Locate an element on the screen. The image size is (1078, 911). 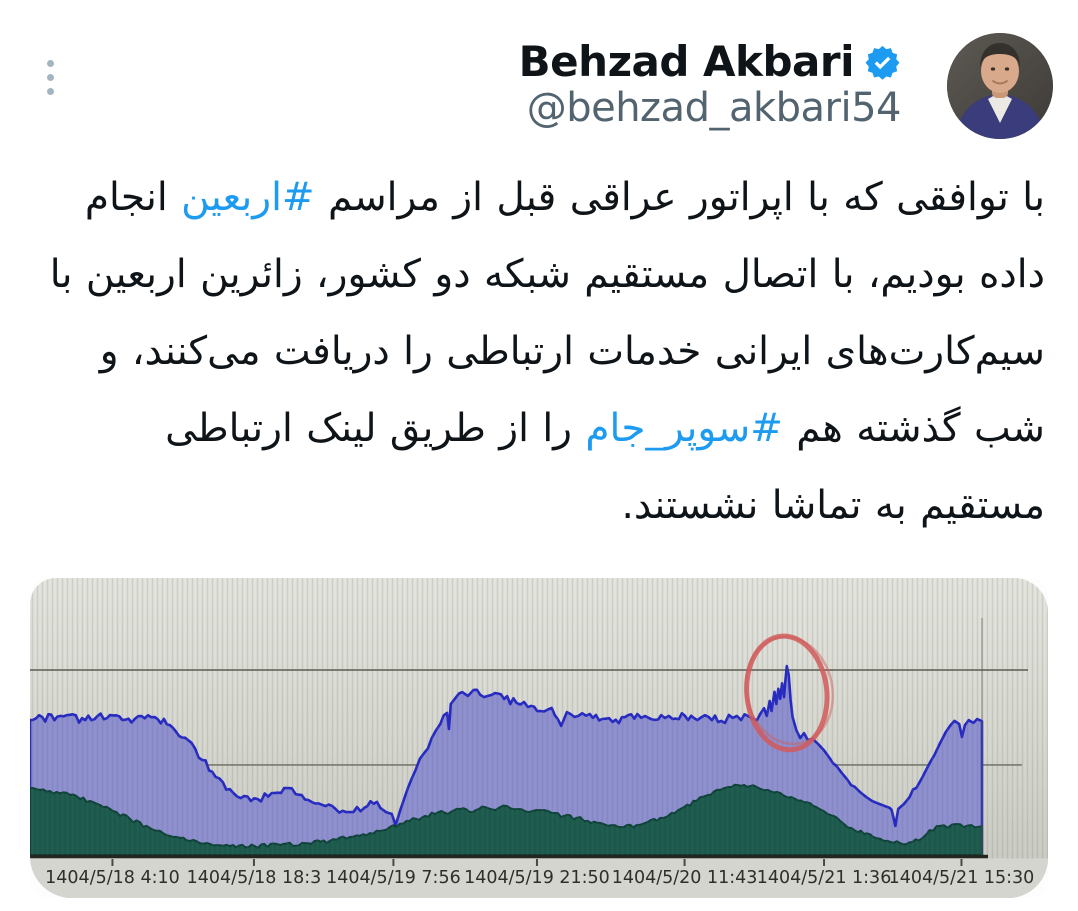
display-name: Behzad Akbari is located at coordinates (686, 61).